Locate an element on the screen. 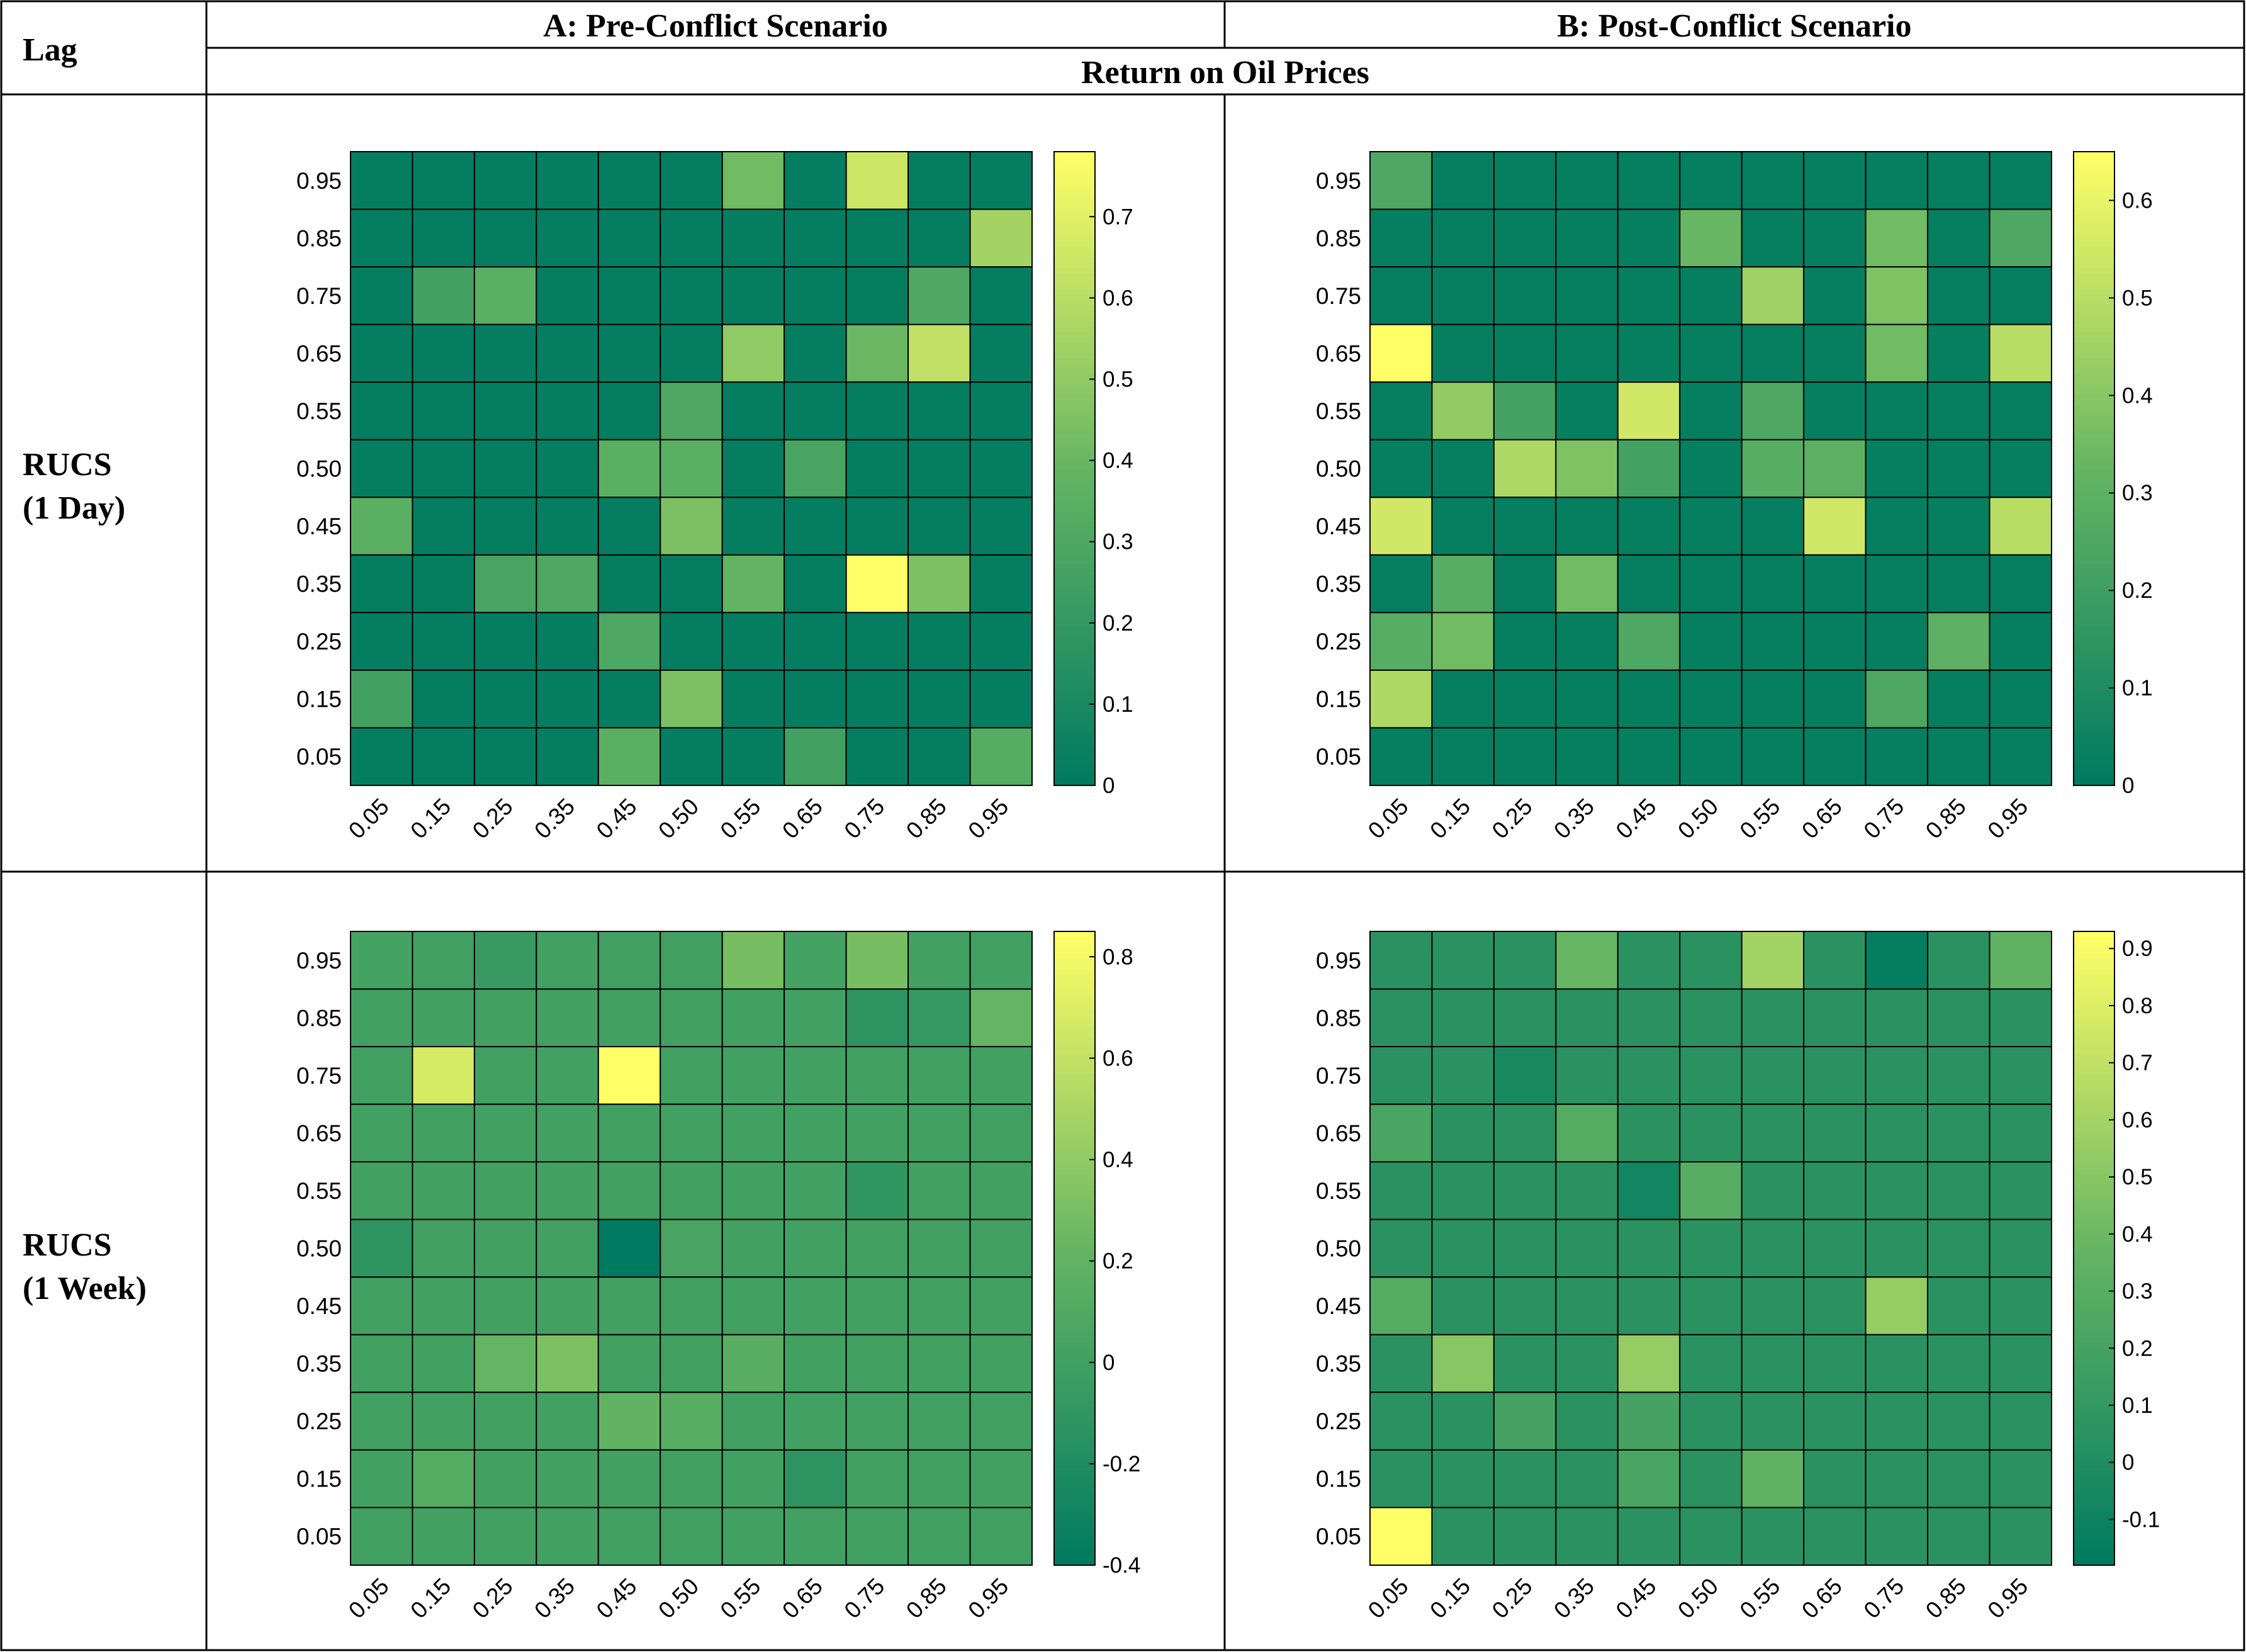 The width and height of the screenshot is (2246, 1652). y-tick-label: 0.55 is located at coordinates (1338, 411).